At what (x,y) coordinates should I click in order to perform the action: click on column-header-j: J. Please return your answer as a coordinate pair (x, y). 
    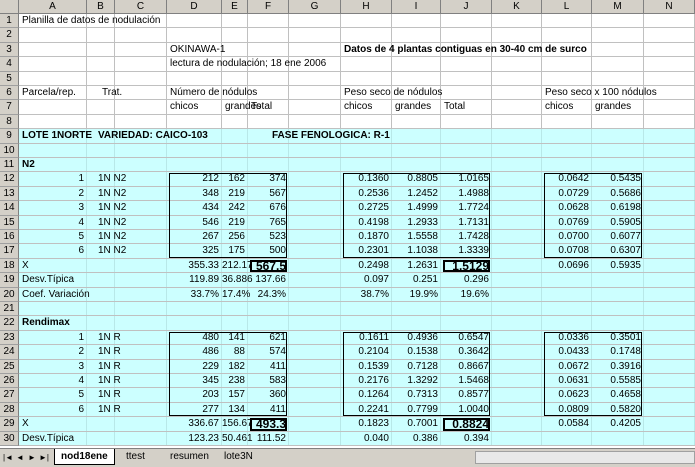
    Looking at the image, I should click on (466, 7).